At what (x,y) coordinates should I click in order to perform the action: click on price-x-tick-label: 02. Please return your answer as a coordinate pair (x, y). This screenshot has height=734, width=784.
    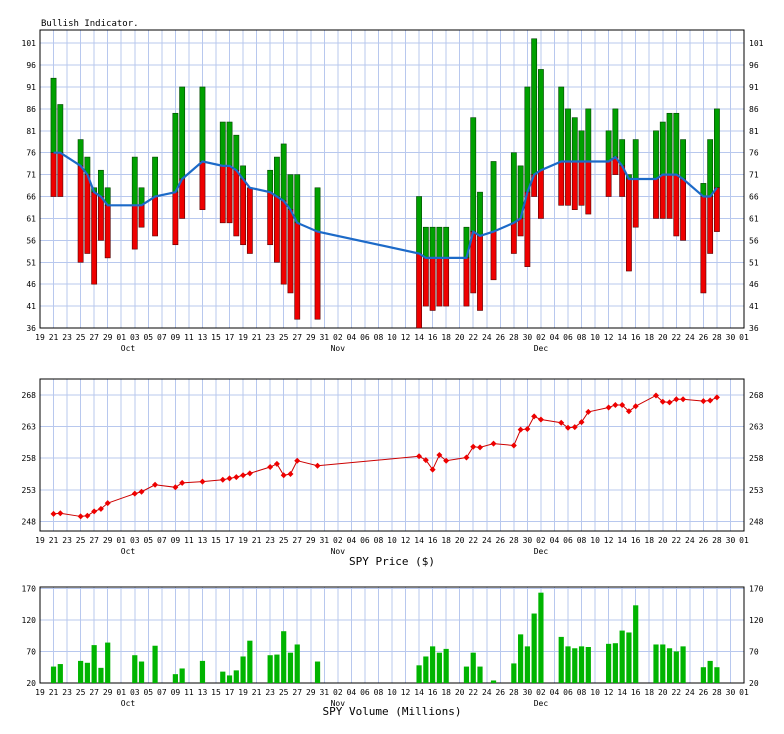
    Looking at the image, I should click on (541, 540).